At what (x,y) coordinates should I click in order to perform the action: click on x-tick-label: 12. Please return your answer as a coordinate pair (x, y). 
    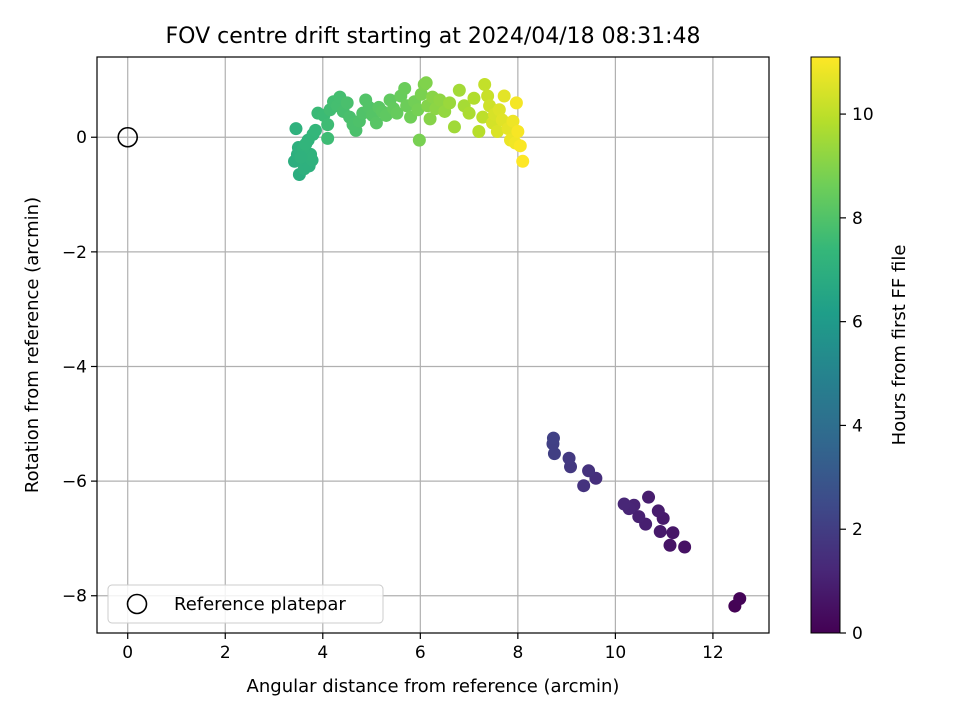
    Looking at the image, I should click on (713, 653).